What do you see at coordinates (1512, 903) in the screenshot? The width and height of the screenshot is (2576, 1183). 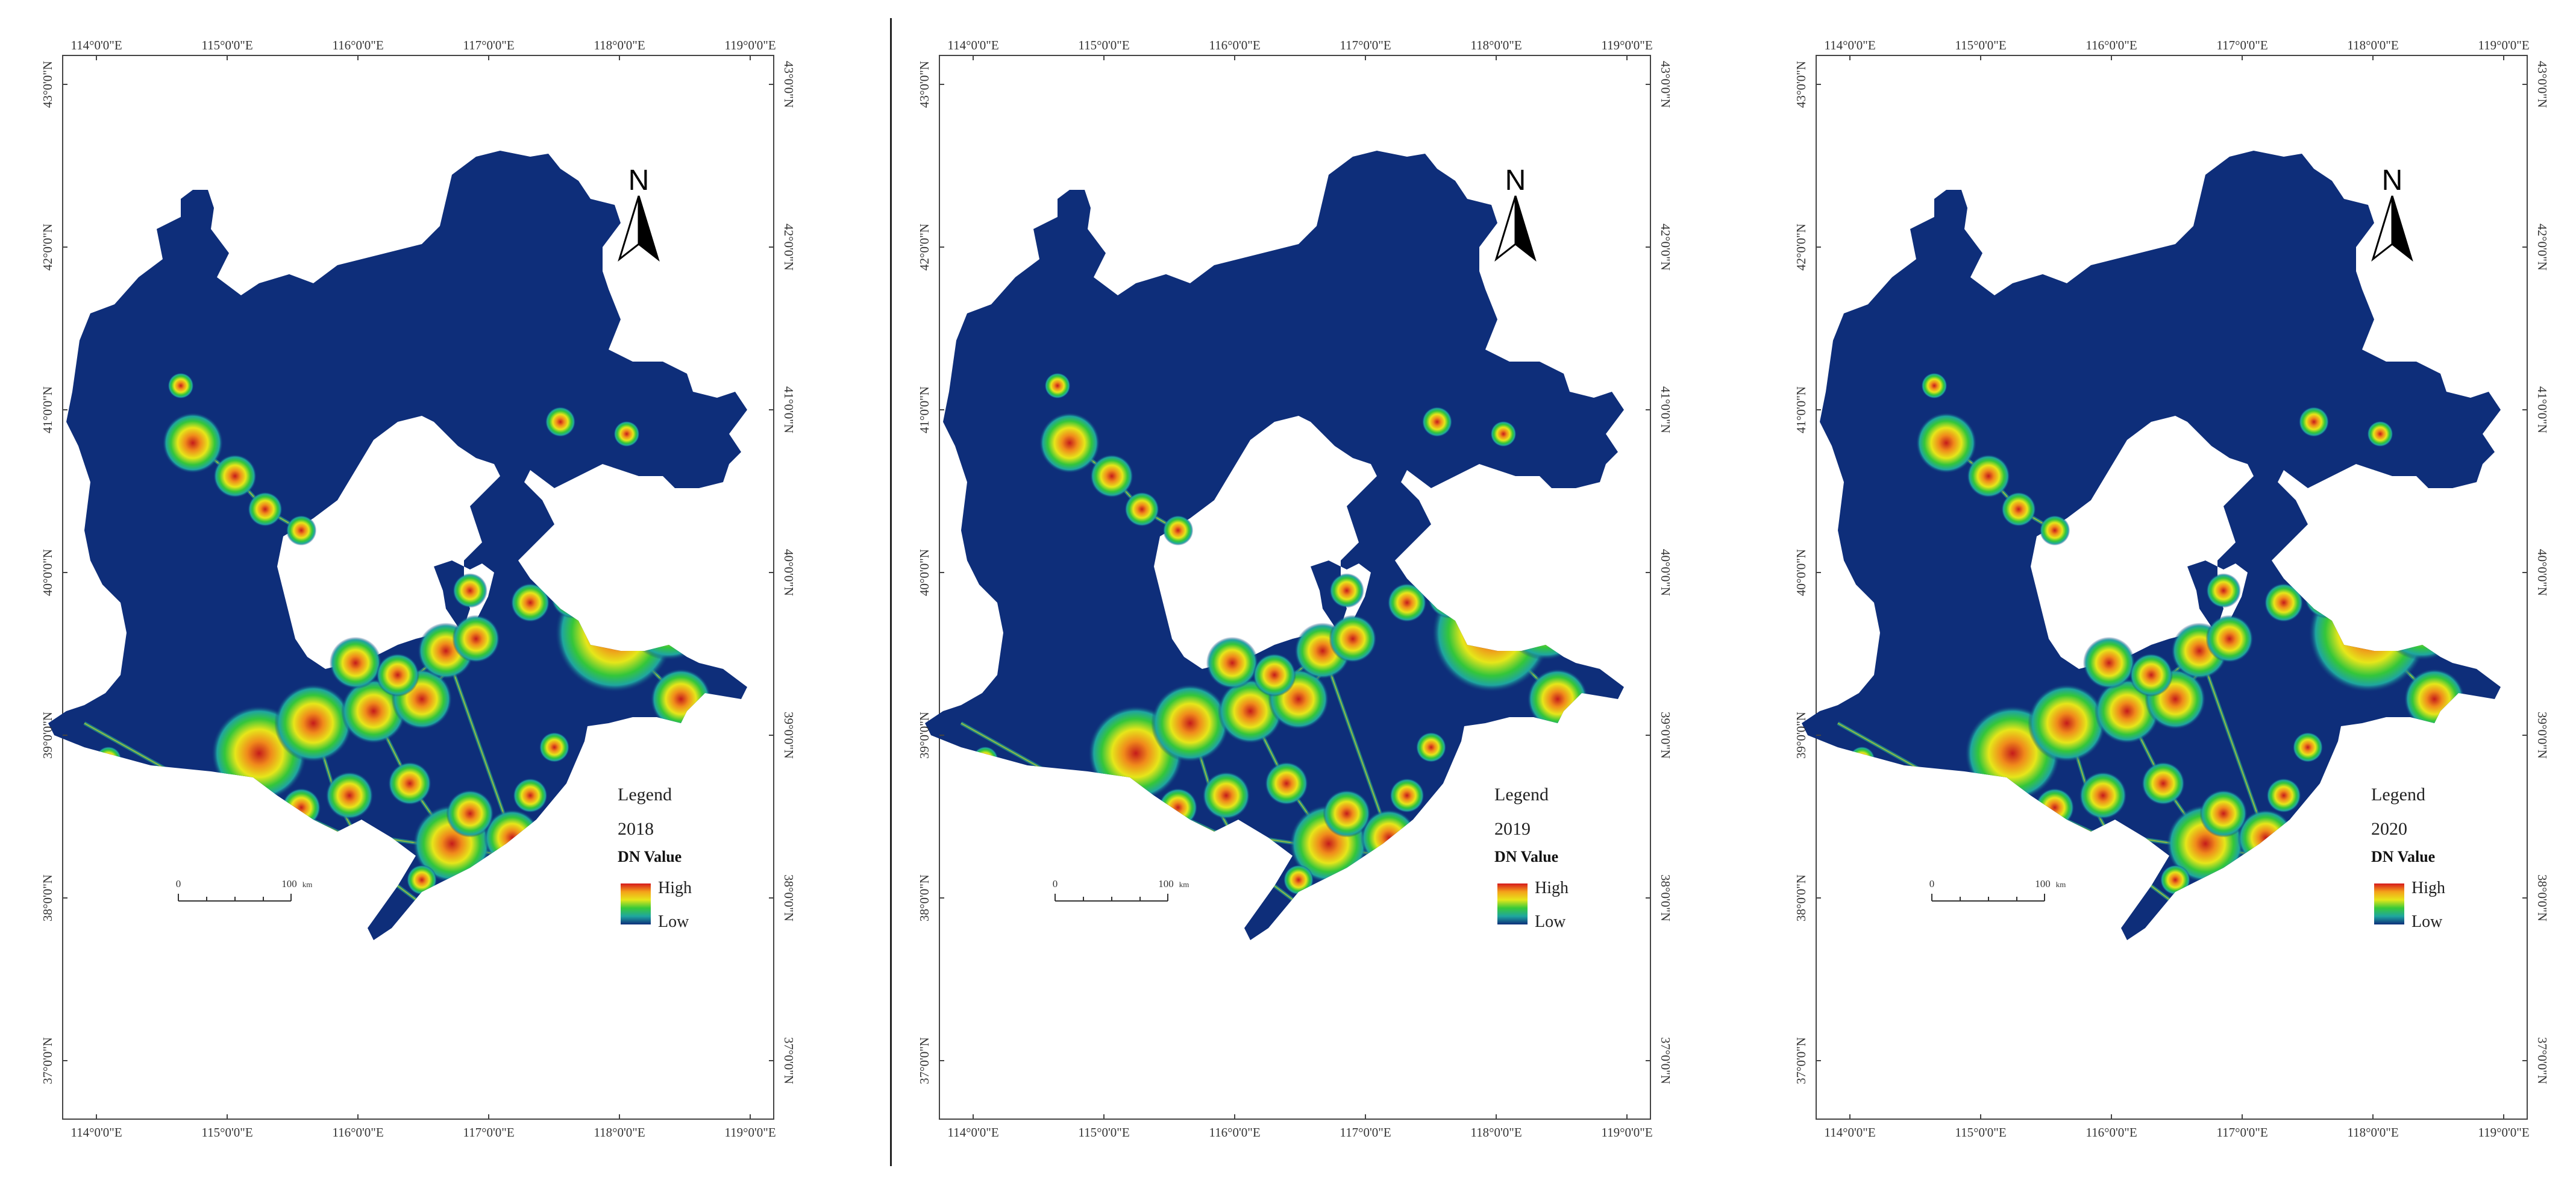 I see `legend-color-ramp` at bounding box center [1512, 903].